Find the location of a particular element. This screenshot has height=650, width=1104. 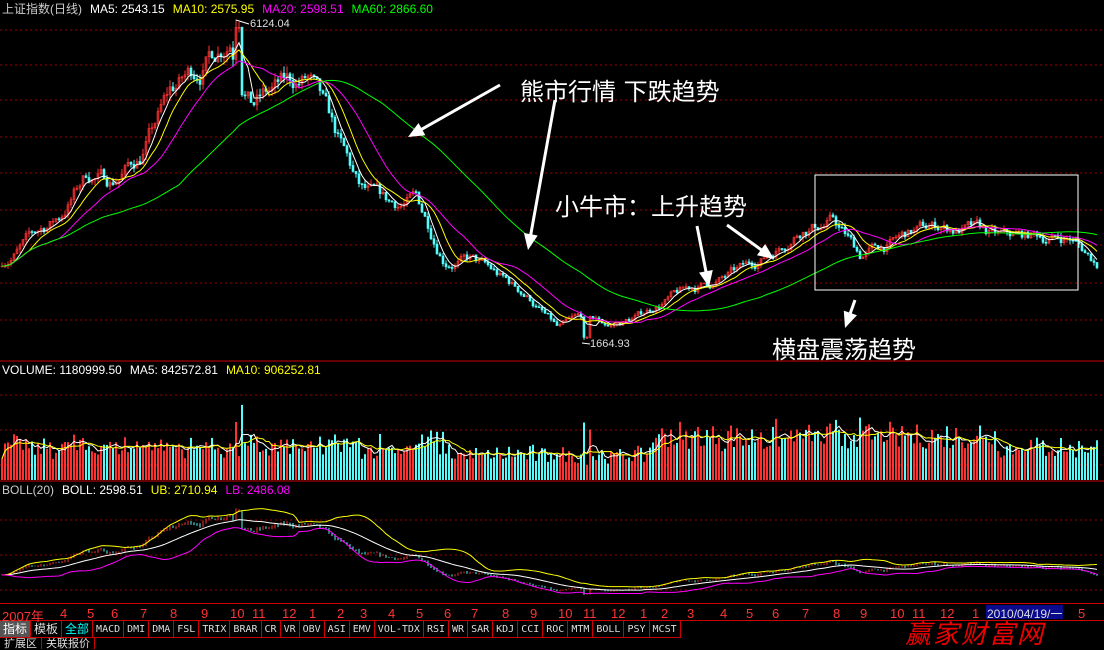

tab-模板: 模板 is located at coordinates (47, 629).